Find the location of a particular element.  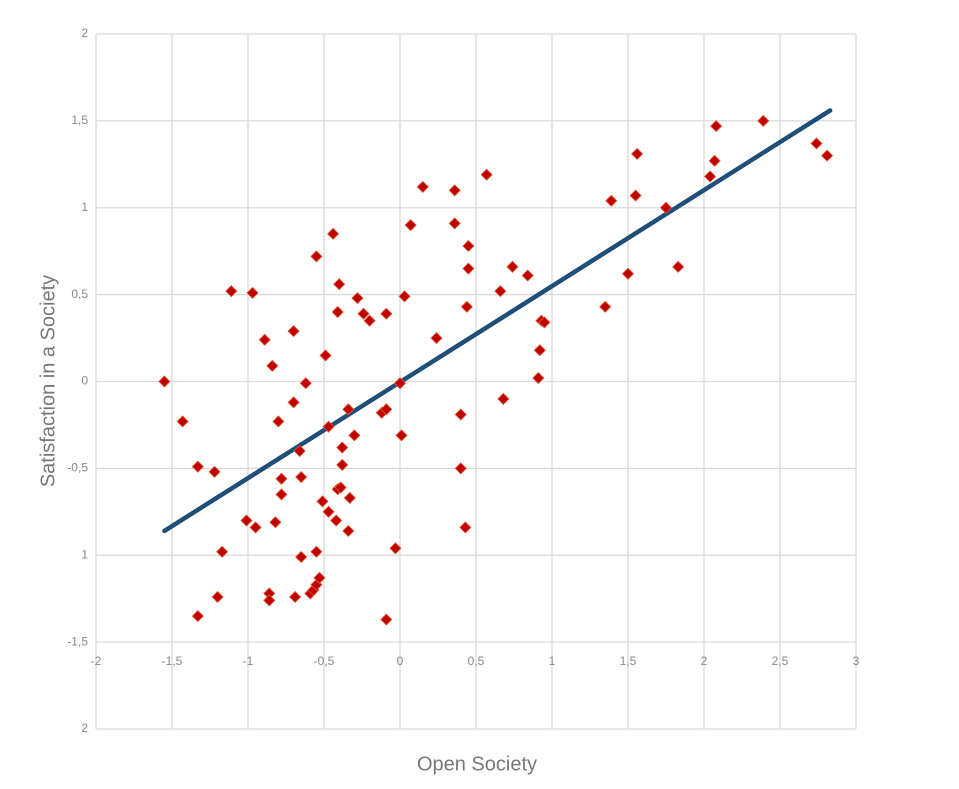

x-axis-title: Open Society is located at coordinates (477, 764).